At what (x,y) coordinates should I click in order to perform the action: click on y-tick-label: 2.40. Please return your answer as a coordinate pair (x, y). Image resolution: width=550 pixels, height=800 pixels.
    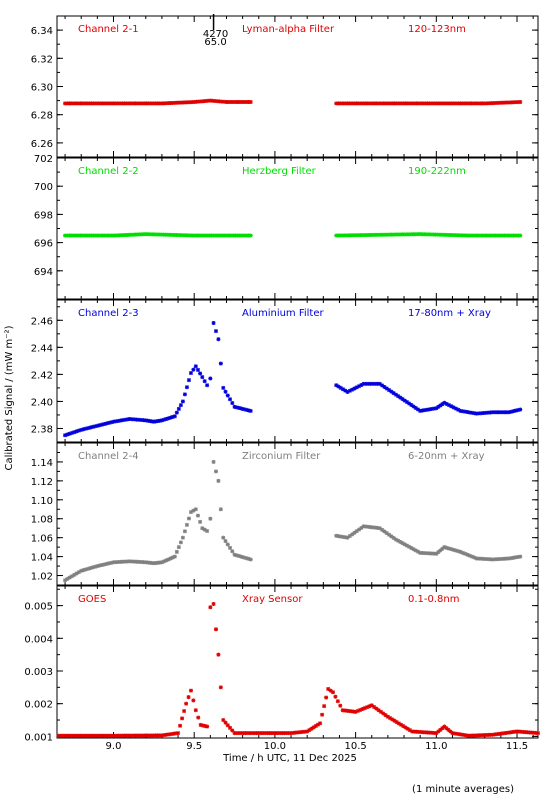
    Looking at the image, I should click on (42, 402).